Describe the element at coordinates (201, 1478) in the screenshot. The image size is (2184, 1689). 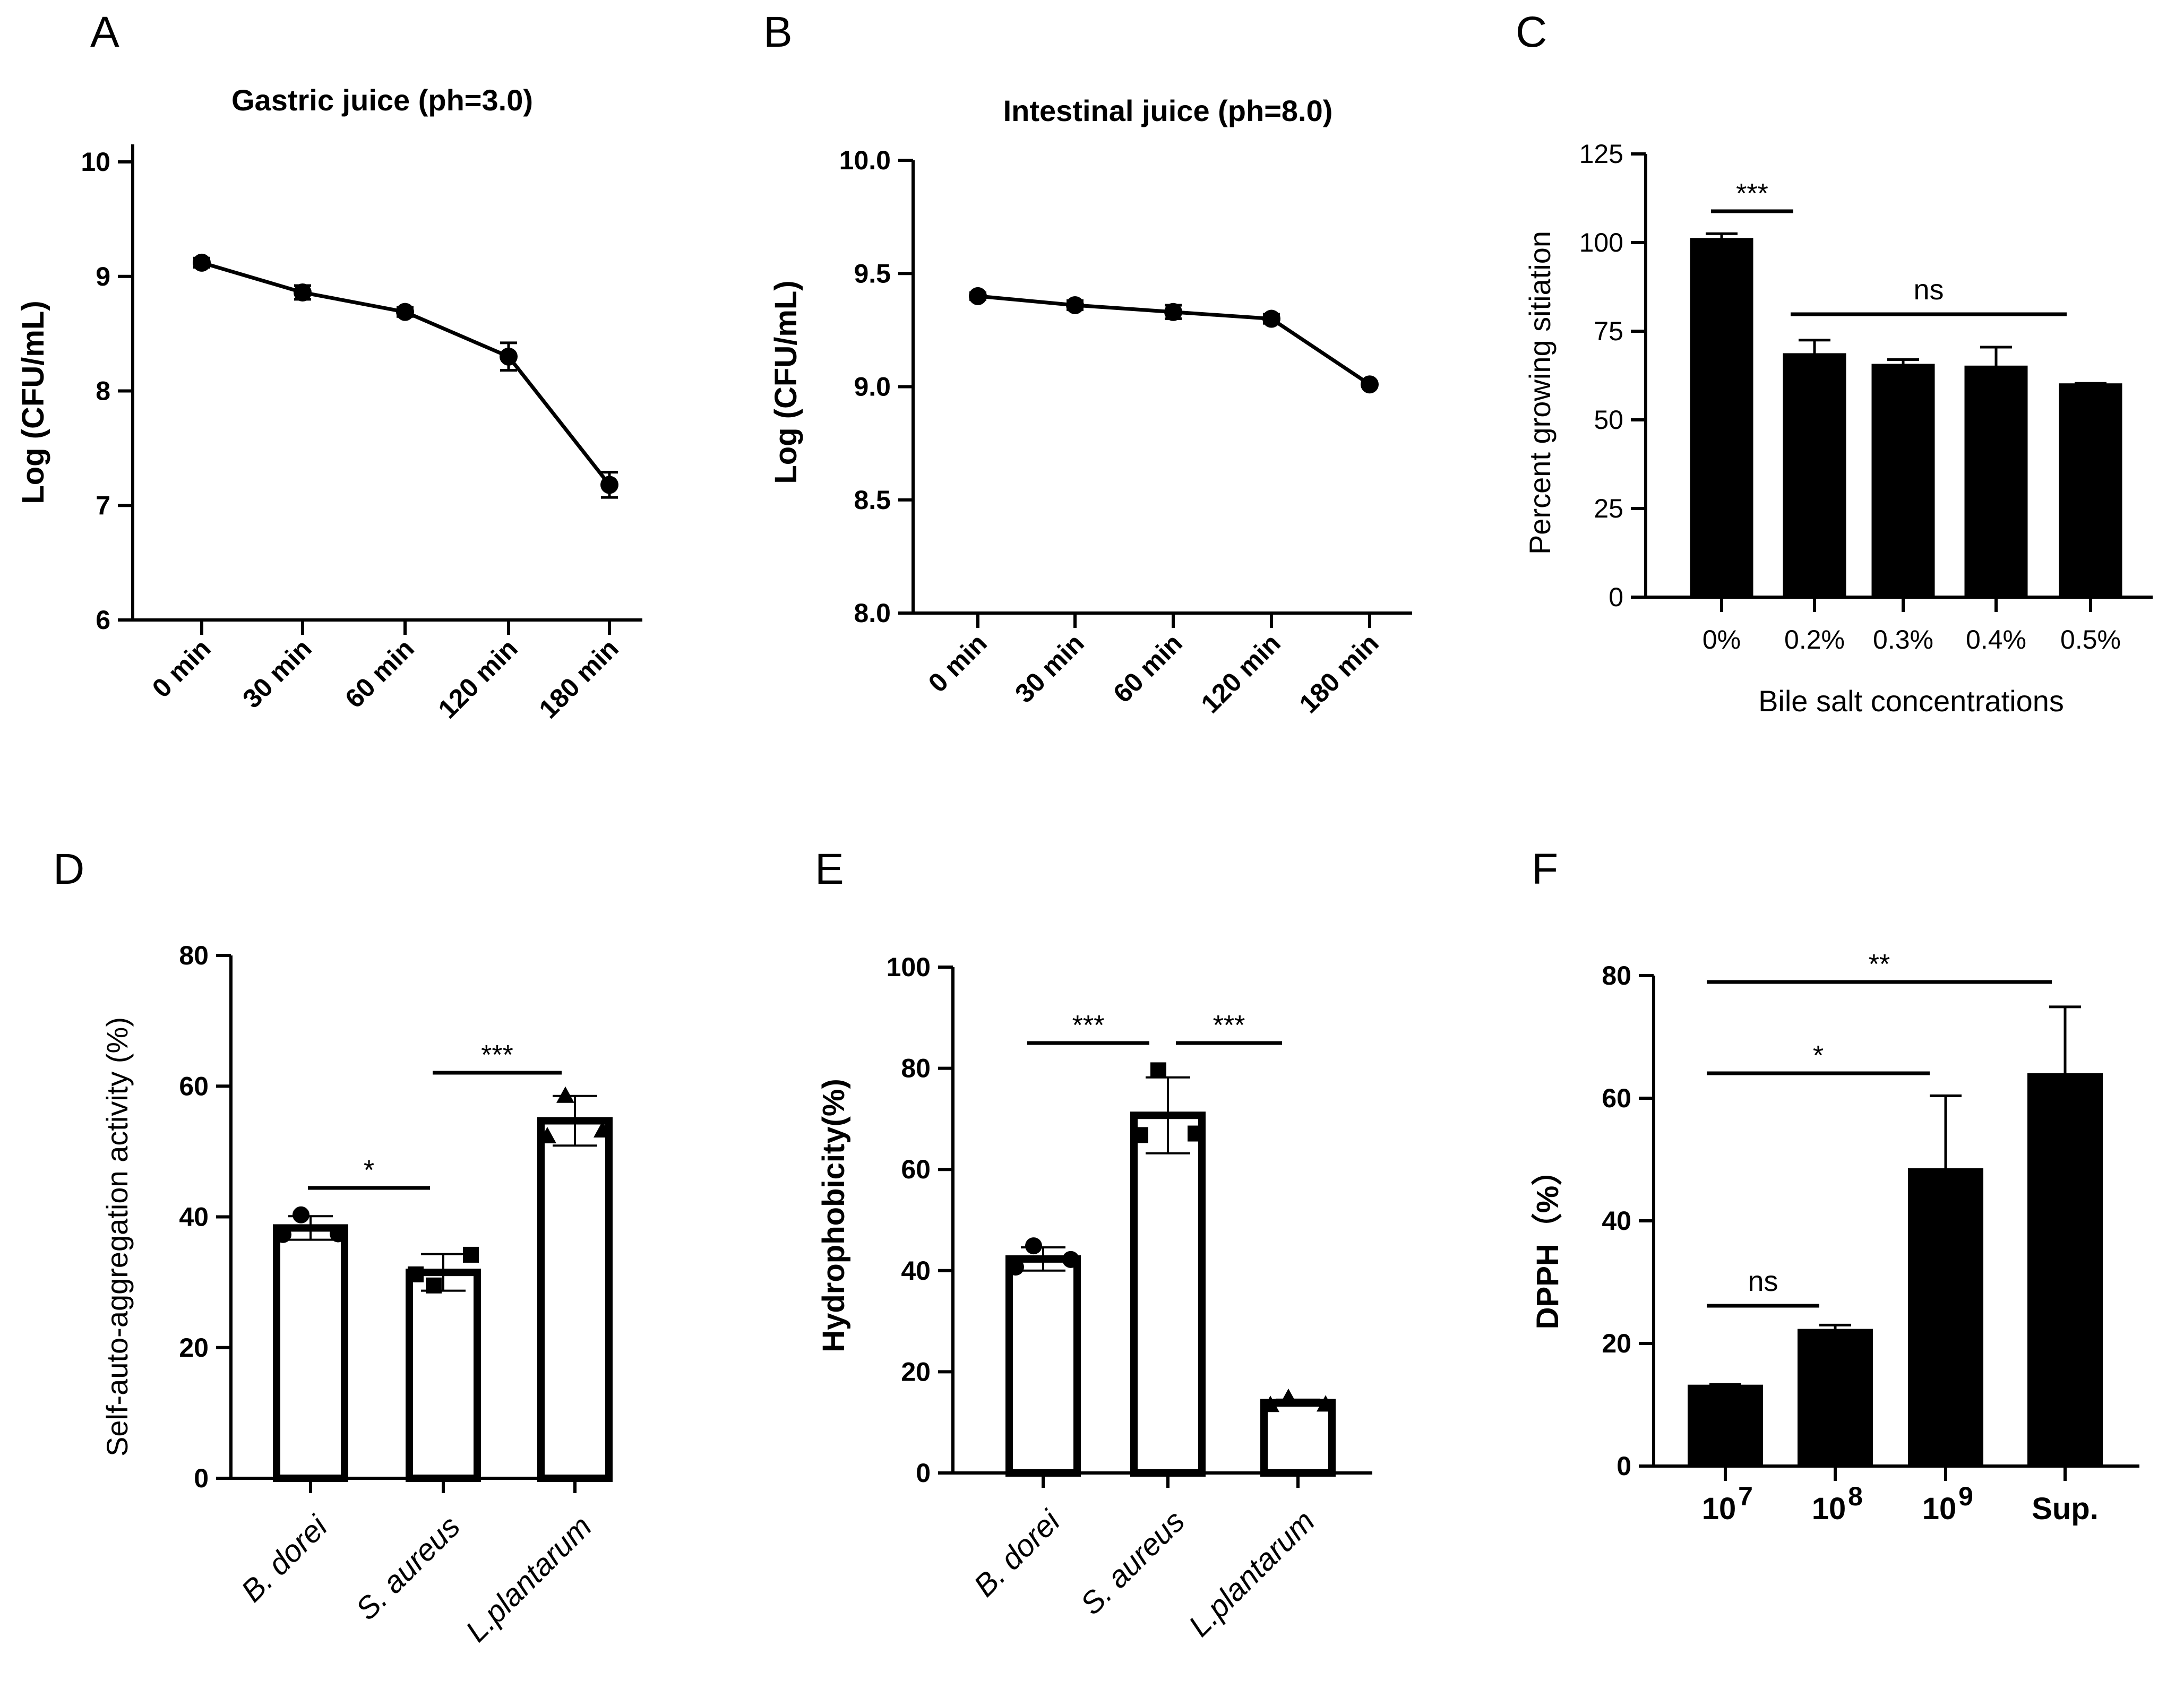
I see `y-tick-label: 0` at that location.